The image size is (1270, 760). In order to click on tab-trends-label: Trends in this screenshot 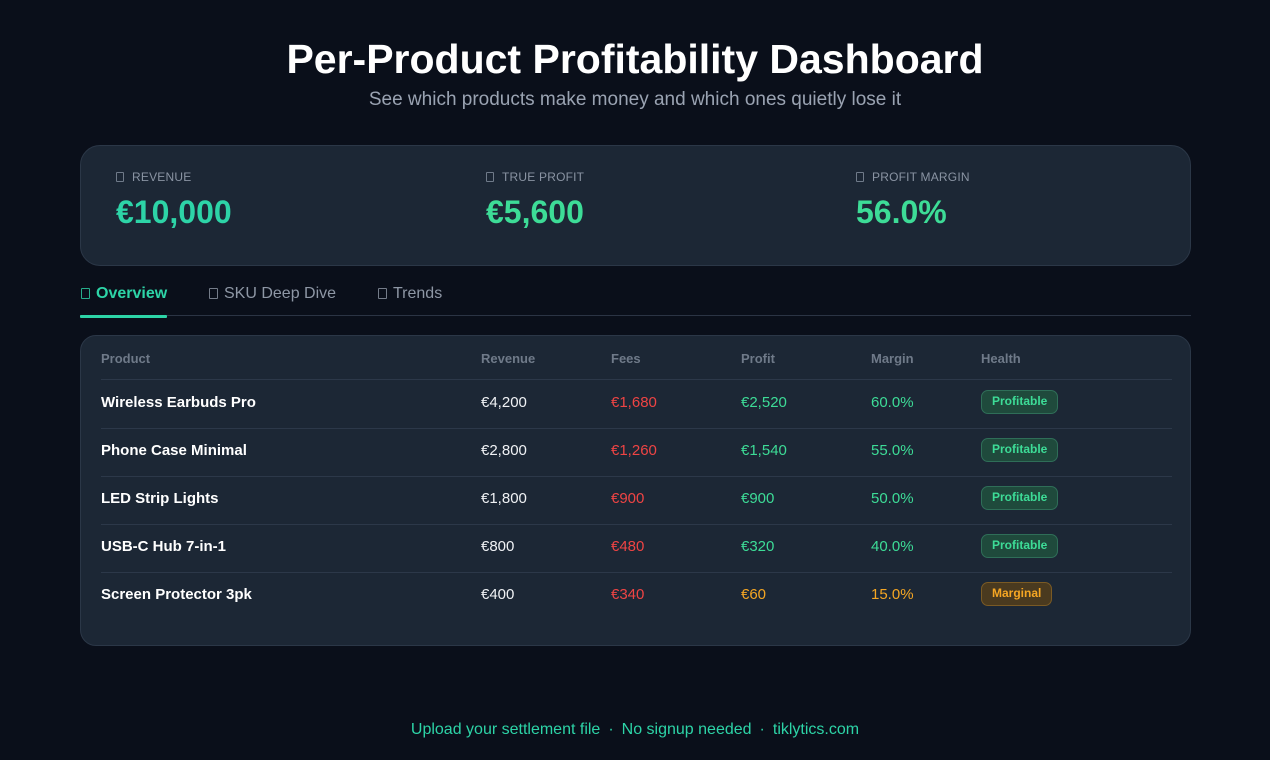, I will do `click(418, 293)`.